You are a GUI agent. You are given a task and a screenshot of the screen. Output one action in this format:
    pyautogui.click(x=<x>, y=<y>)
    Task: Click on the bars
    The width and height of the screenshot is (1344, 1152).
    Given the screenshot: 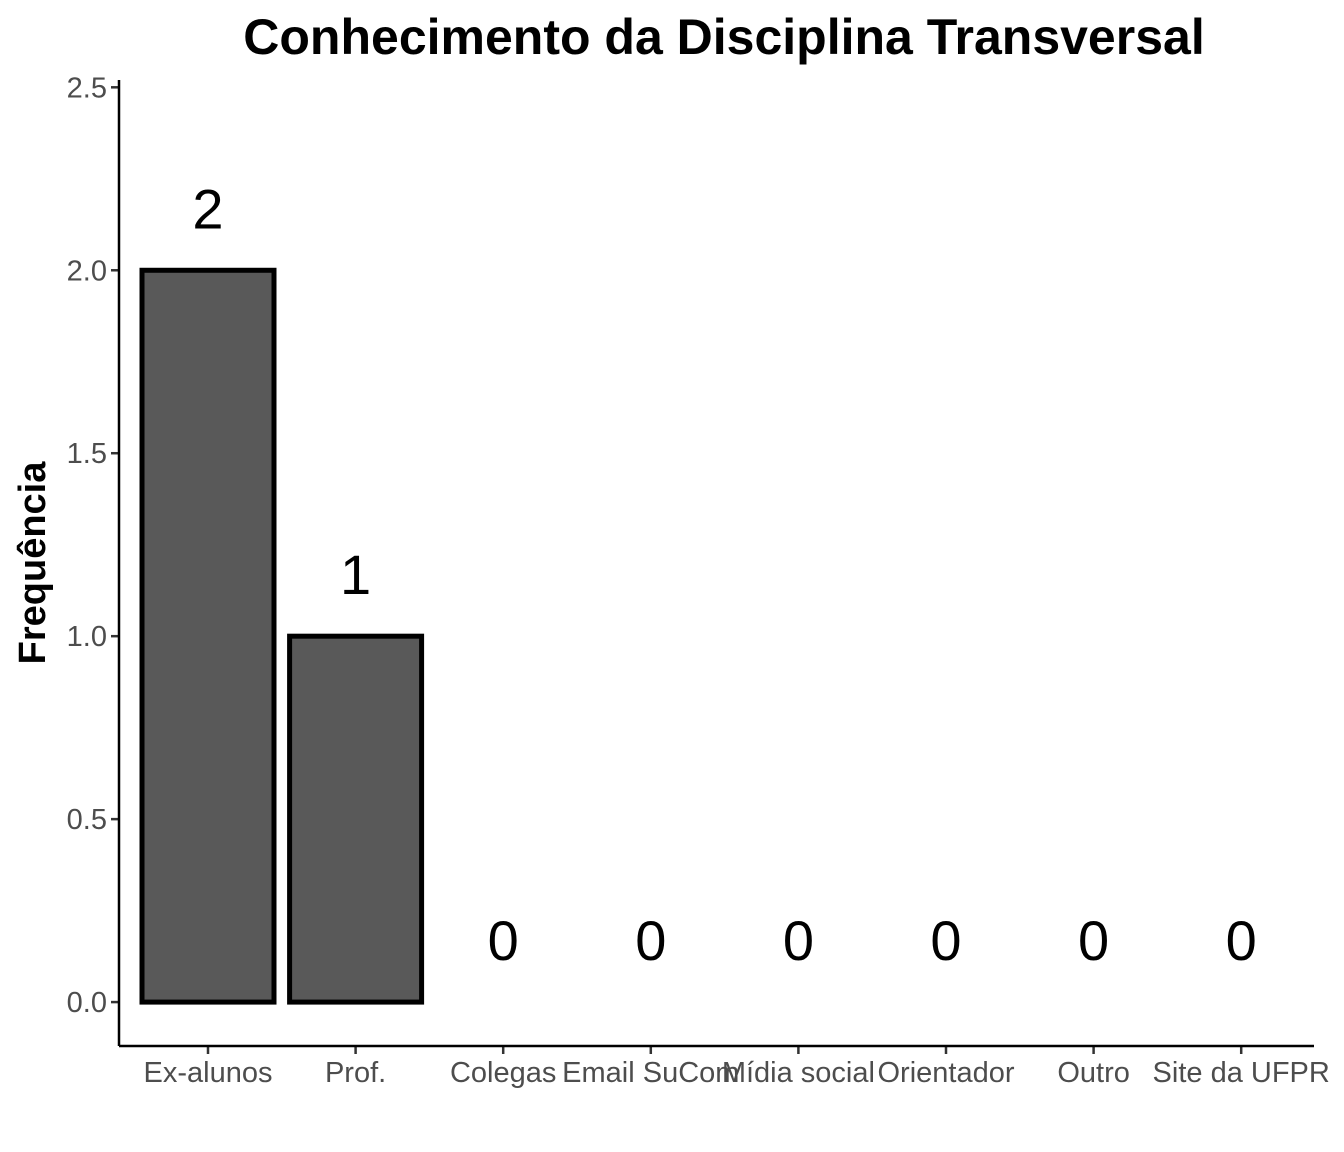 What is the action you would take?
    pyautogui.click(x=282, y=636)
    